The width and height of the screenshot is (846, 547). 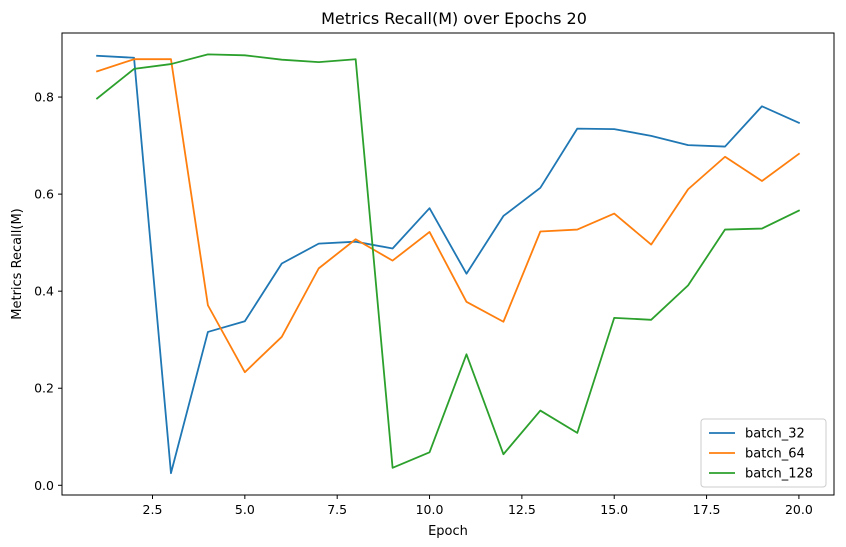 What do you see at coordinates (478, 506) in the screenshot?
I see `x-axis-ticks: 2.5 5.0 7.5 10.0 12.5 15.0 17.5 20.0` at bounding box center [478, 506].